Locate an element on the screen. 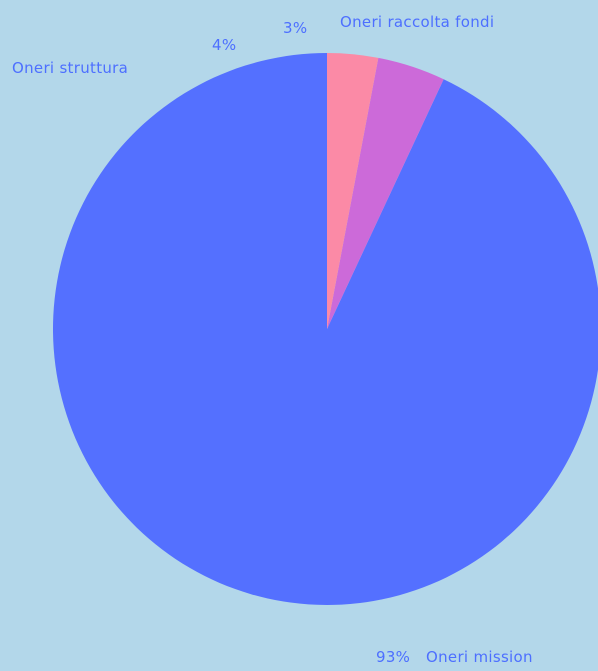 Image resolution: width=598 pixels, height=671 pixels. percent-mission: 93% is located at coordinates (393, 657).